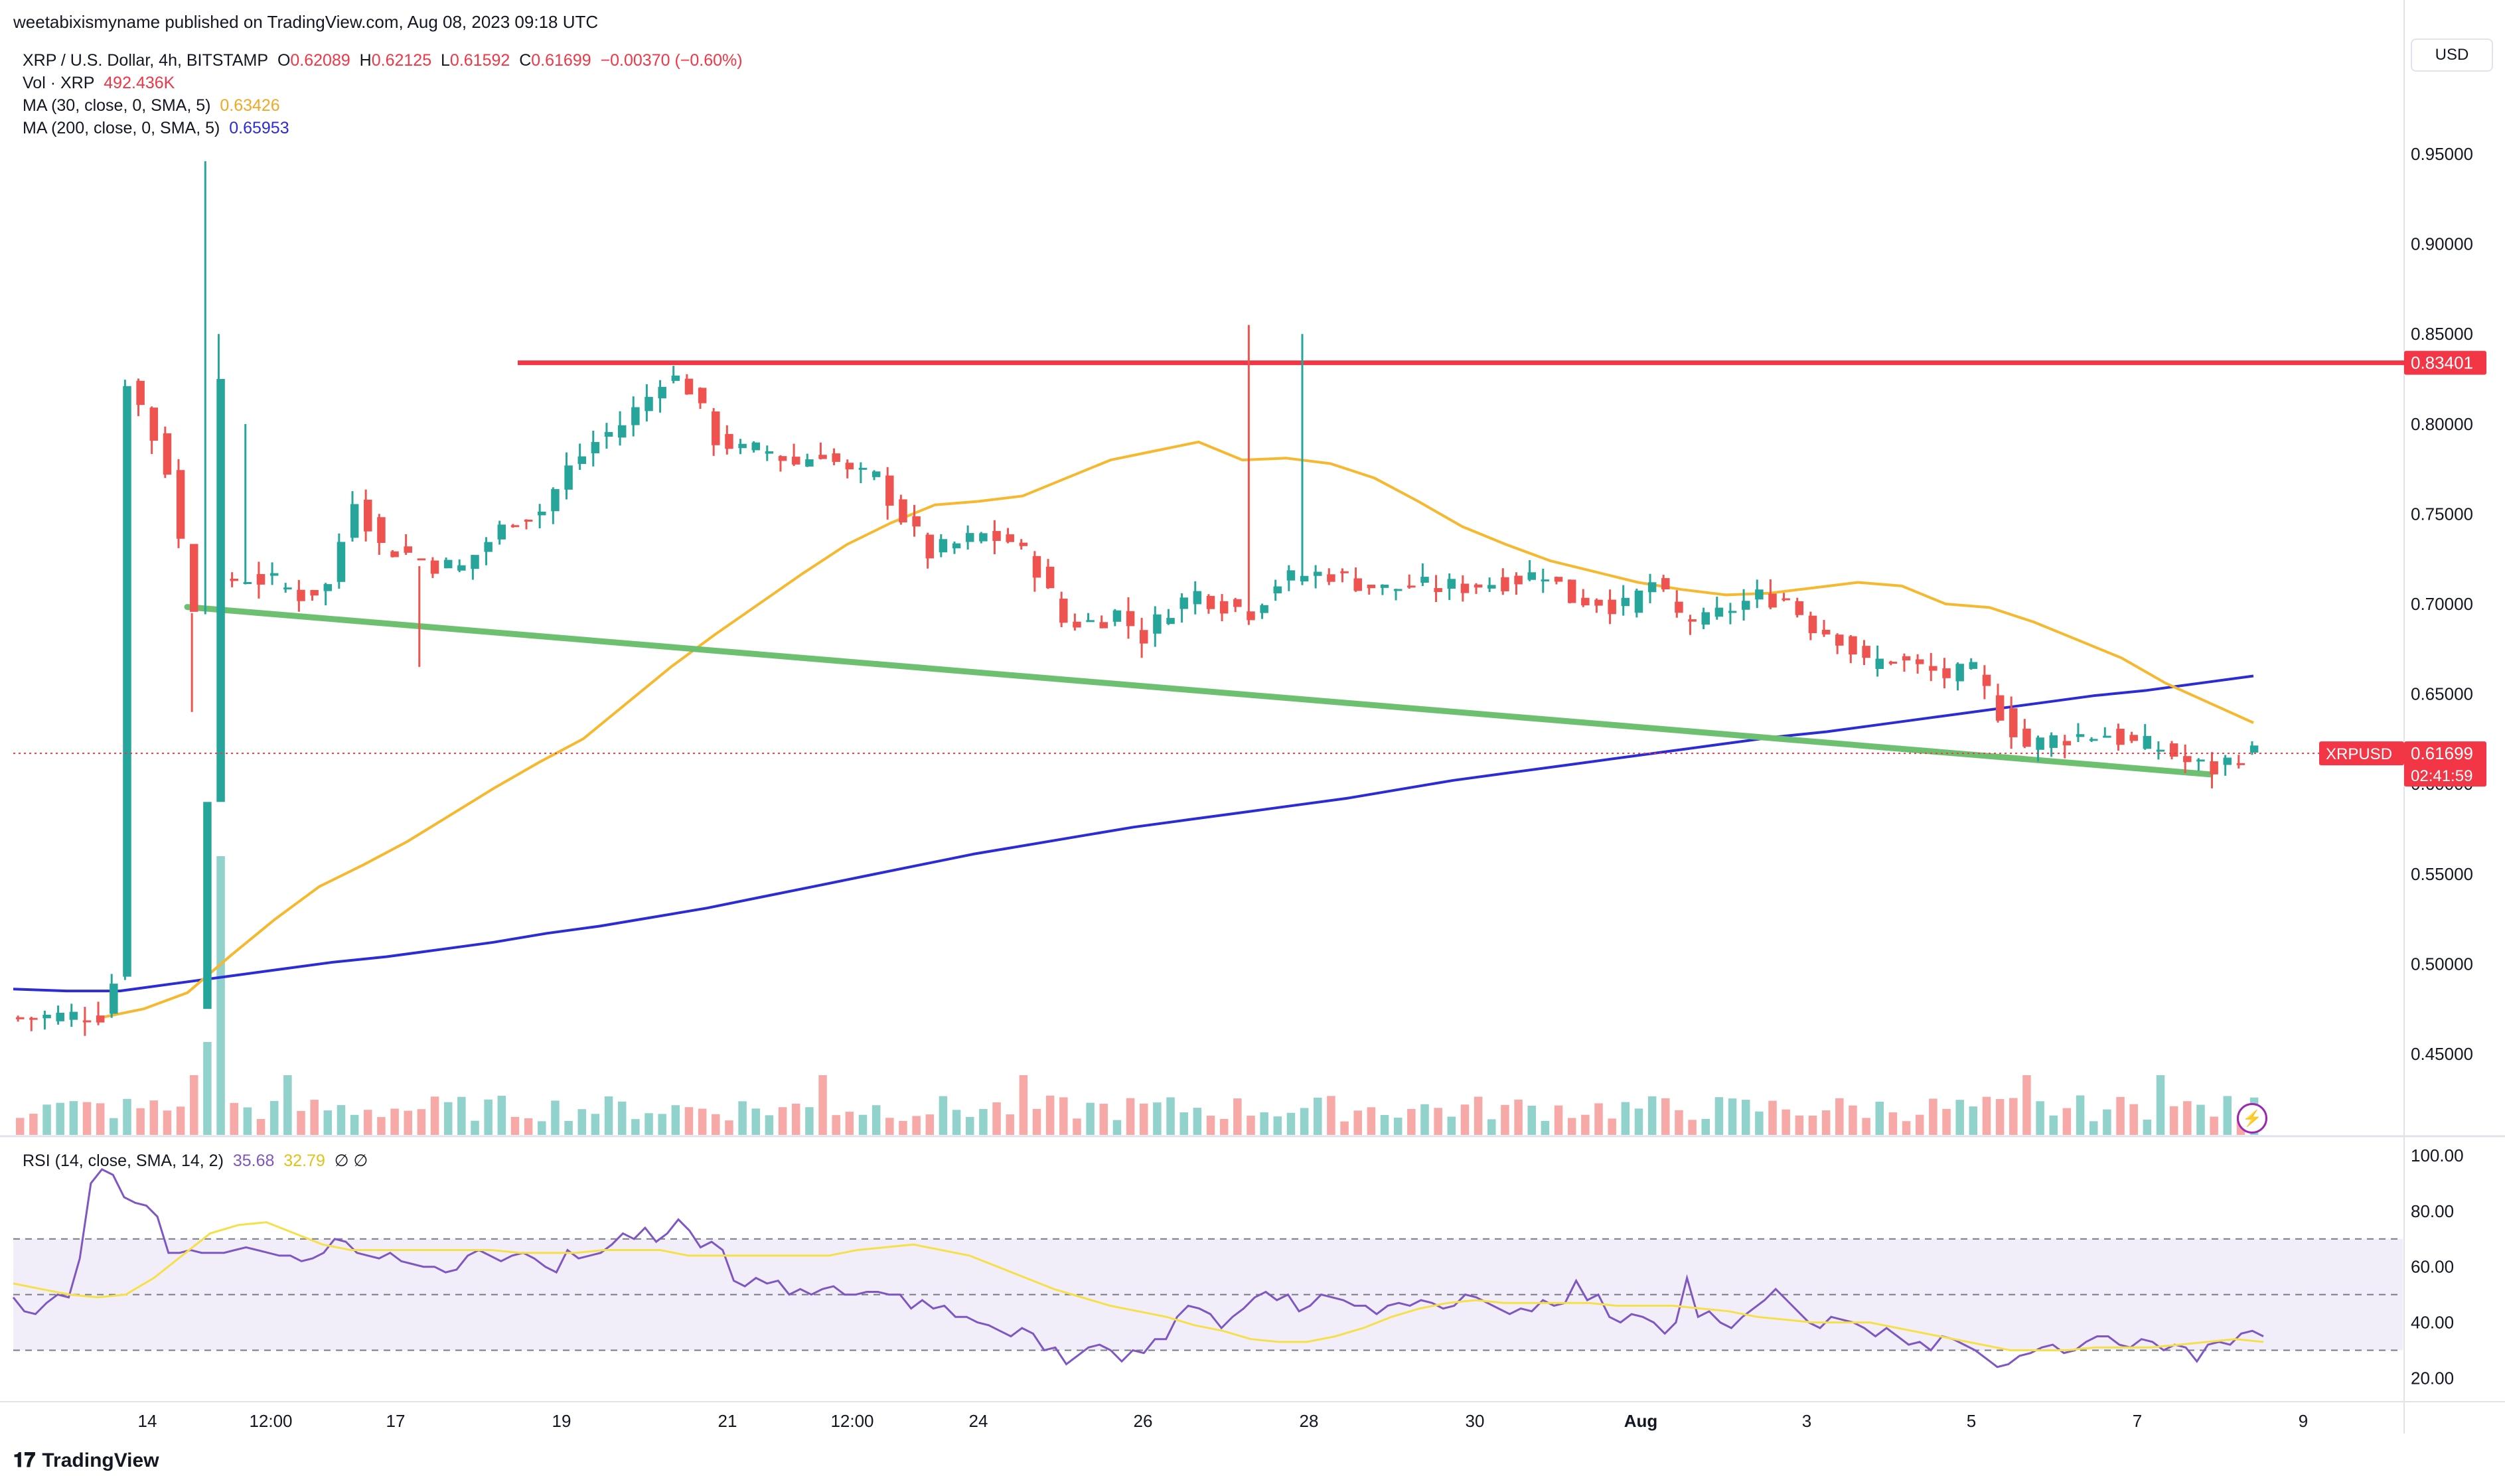 This screenshot has height=1484, width=2505. What do you see at coordinates (561, 1421) in the screenshot?
I see `time-tick-label: 19` at bounding box center [561, 1421].